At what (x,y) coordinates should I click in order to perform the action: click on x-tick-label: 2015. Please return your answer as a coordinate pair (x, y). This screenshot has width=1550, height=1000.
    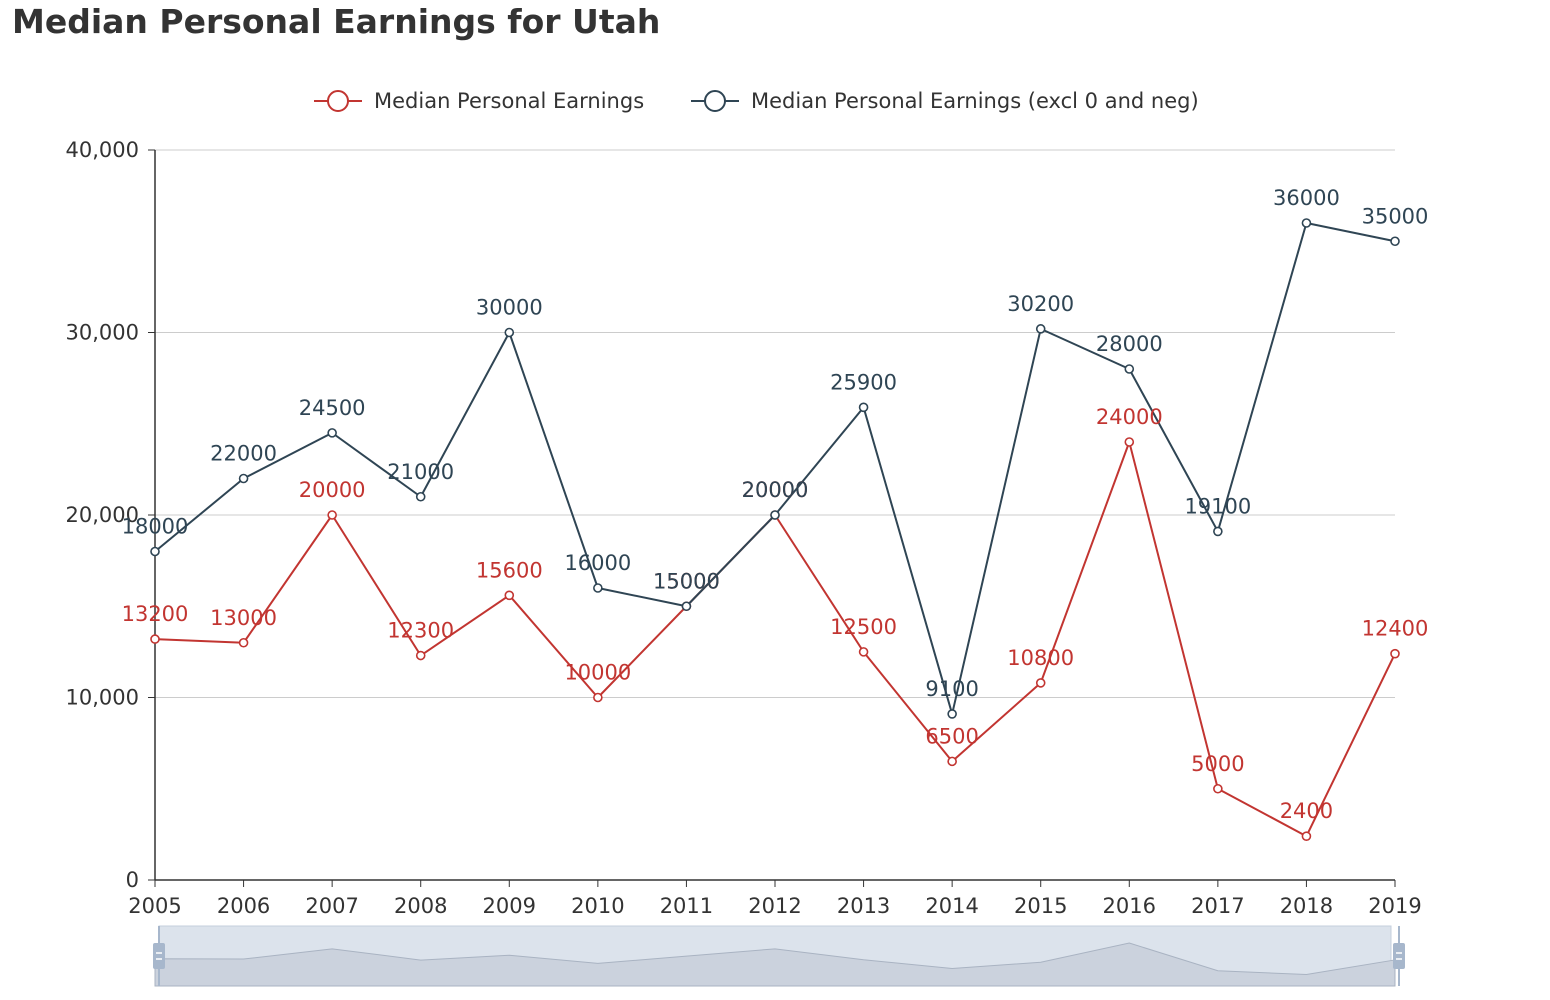
    Looking at the image, I should click on (1040, 906).